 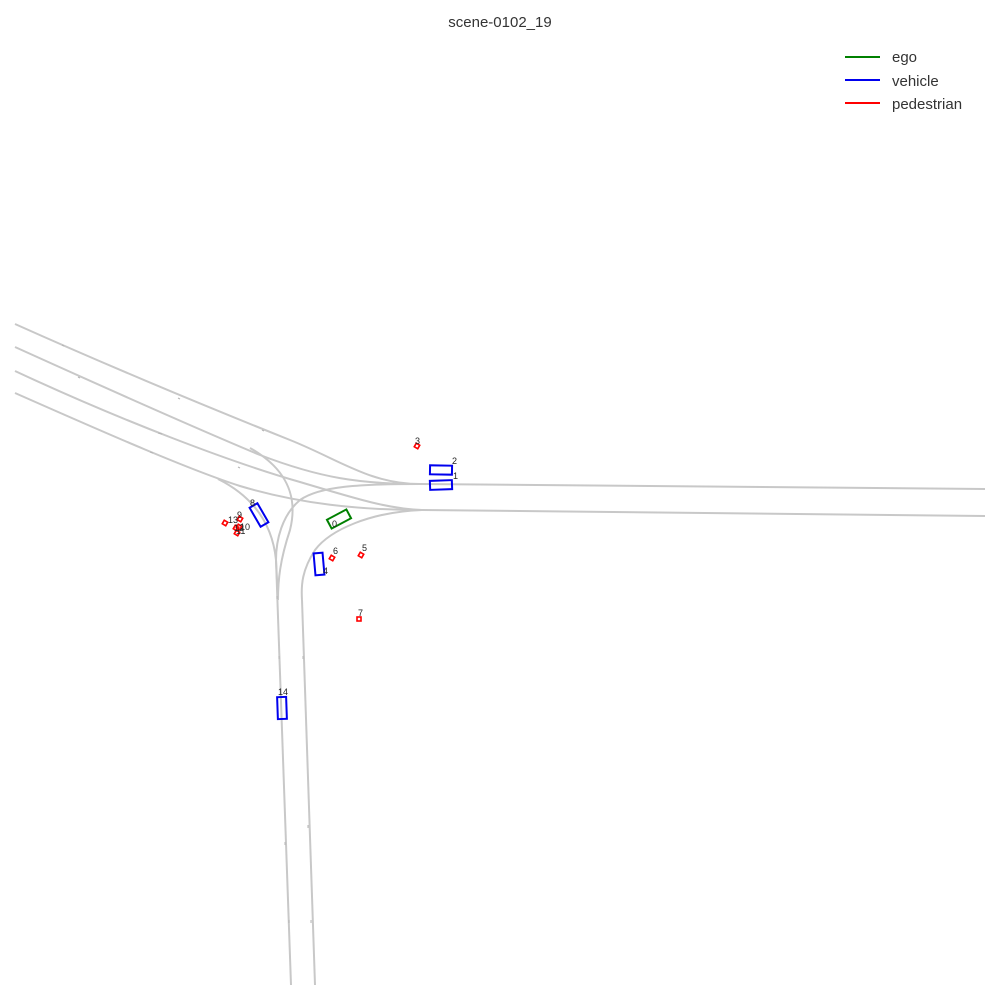 What do you see at coordinates (417, 441) in the screenshot?
I see `agent-label-3: 3` at bounding box center [417, 441].